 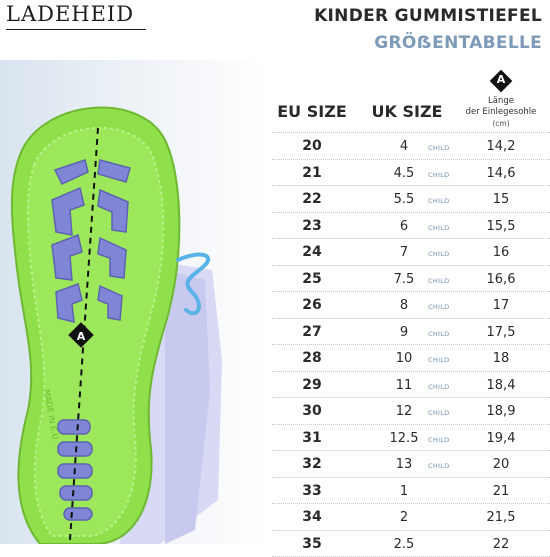 What do you see at coordinates (501, 146) in the screenshot?
I see `cell-insole-length: 14,2` at bounding box center [501, 146].